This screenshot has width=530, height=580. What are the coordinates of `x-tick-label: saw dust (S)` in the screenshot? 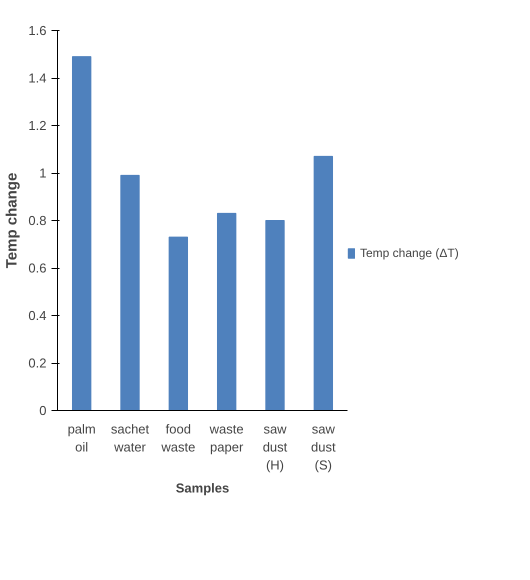 It's located at (323, 447).